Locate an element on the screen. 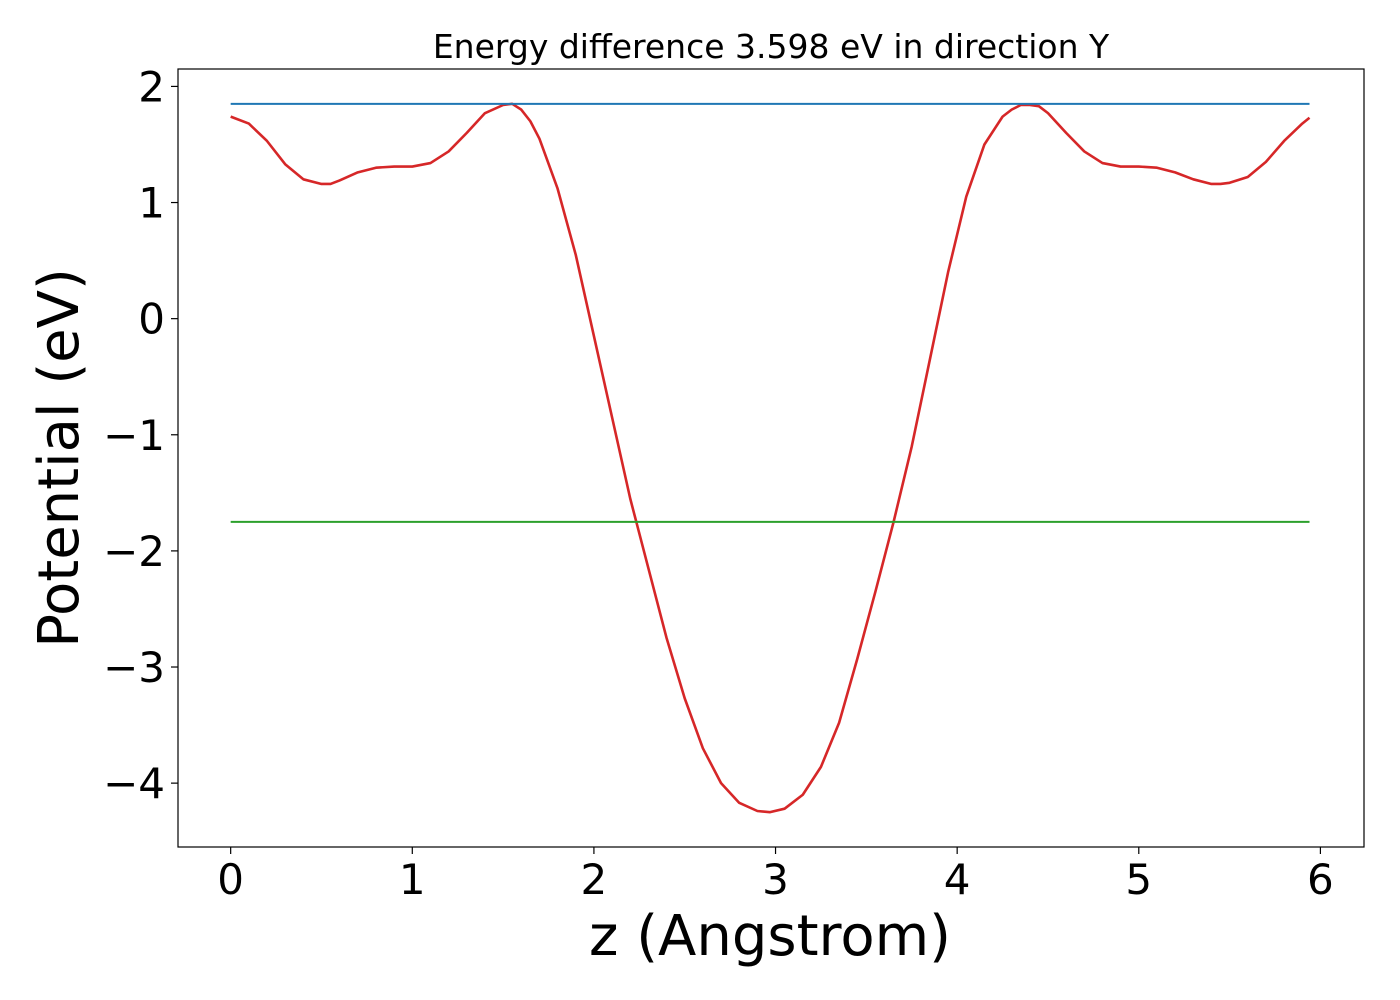 Image resolution: width=1400 pixels, height=1000 pixels. x-tick-label: 5 is located at coordinates (1138, 879).